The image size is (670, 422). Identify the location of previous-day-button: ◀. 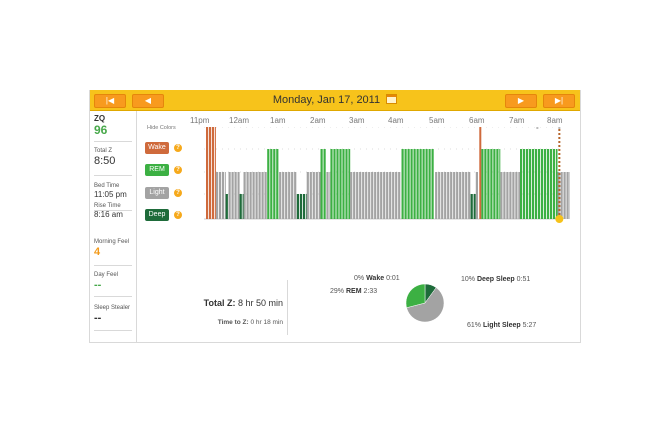
(148, 101).